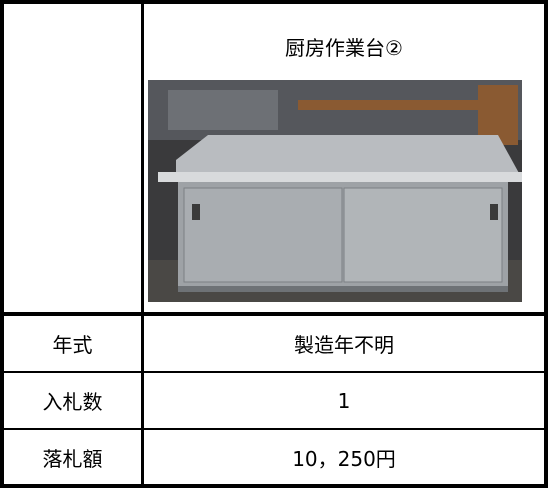  I want to click on row-value: 製造年不明, so click(344, 345).